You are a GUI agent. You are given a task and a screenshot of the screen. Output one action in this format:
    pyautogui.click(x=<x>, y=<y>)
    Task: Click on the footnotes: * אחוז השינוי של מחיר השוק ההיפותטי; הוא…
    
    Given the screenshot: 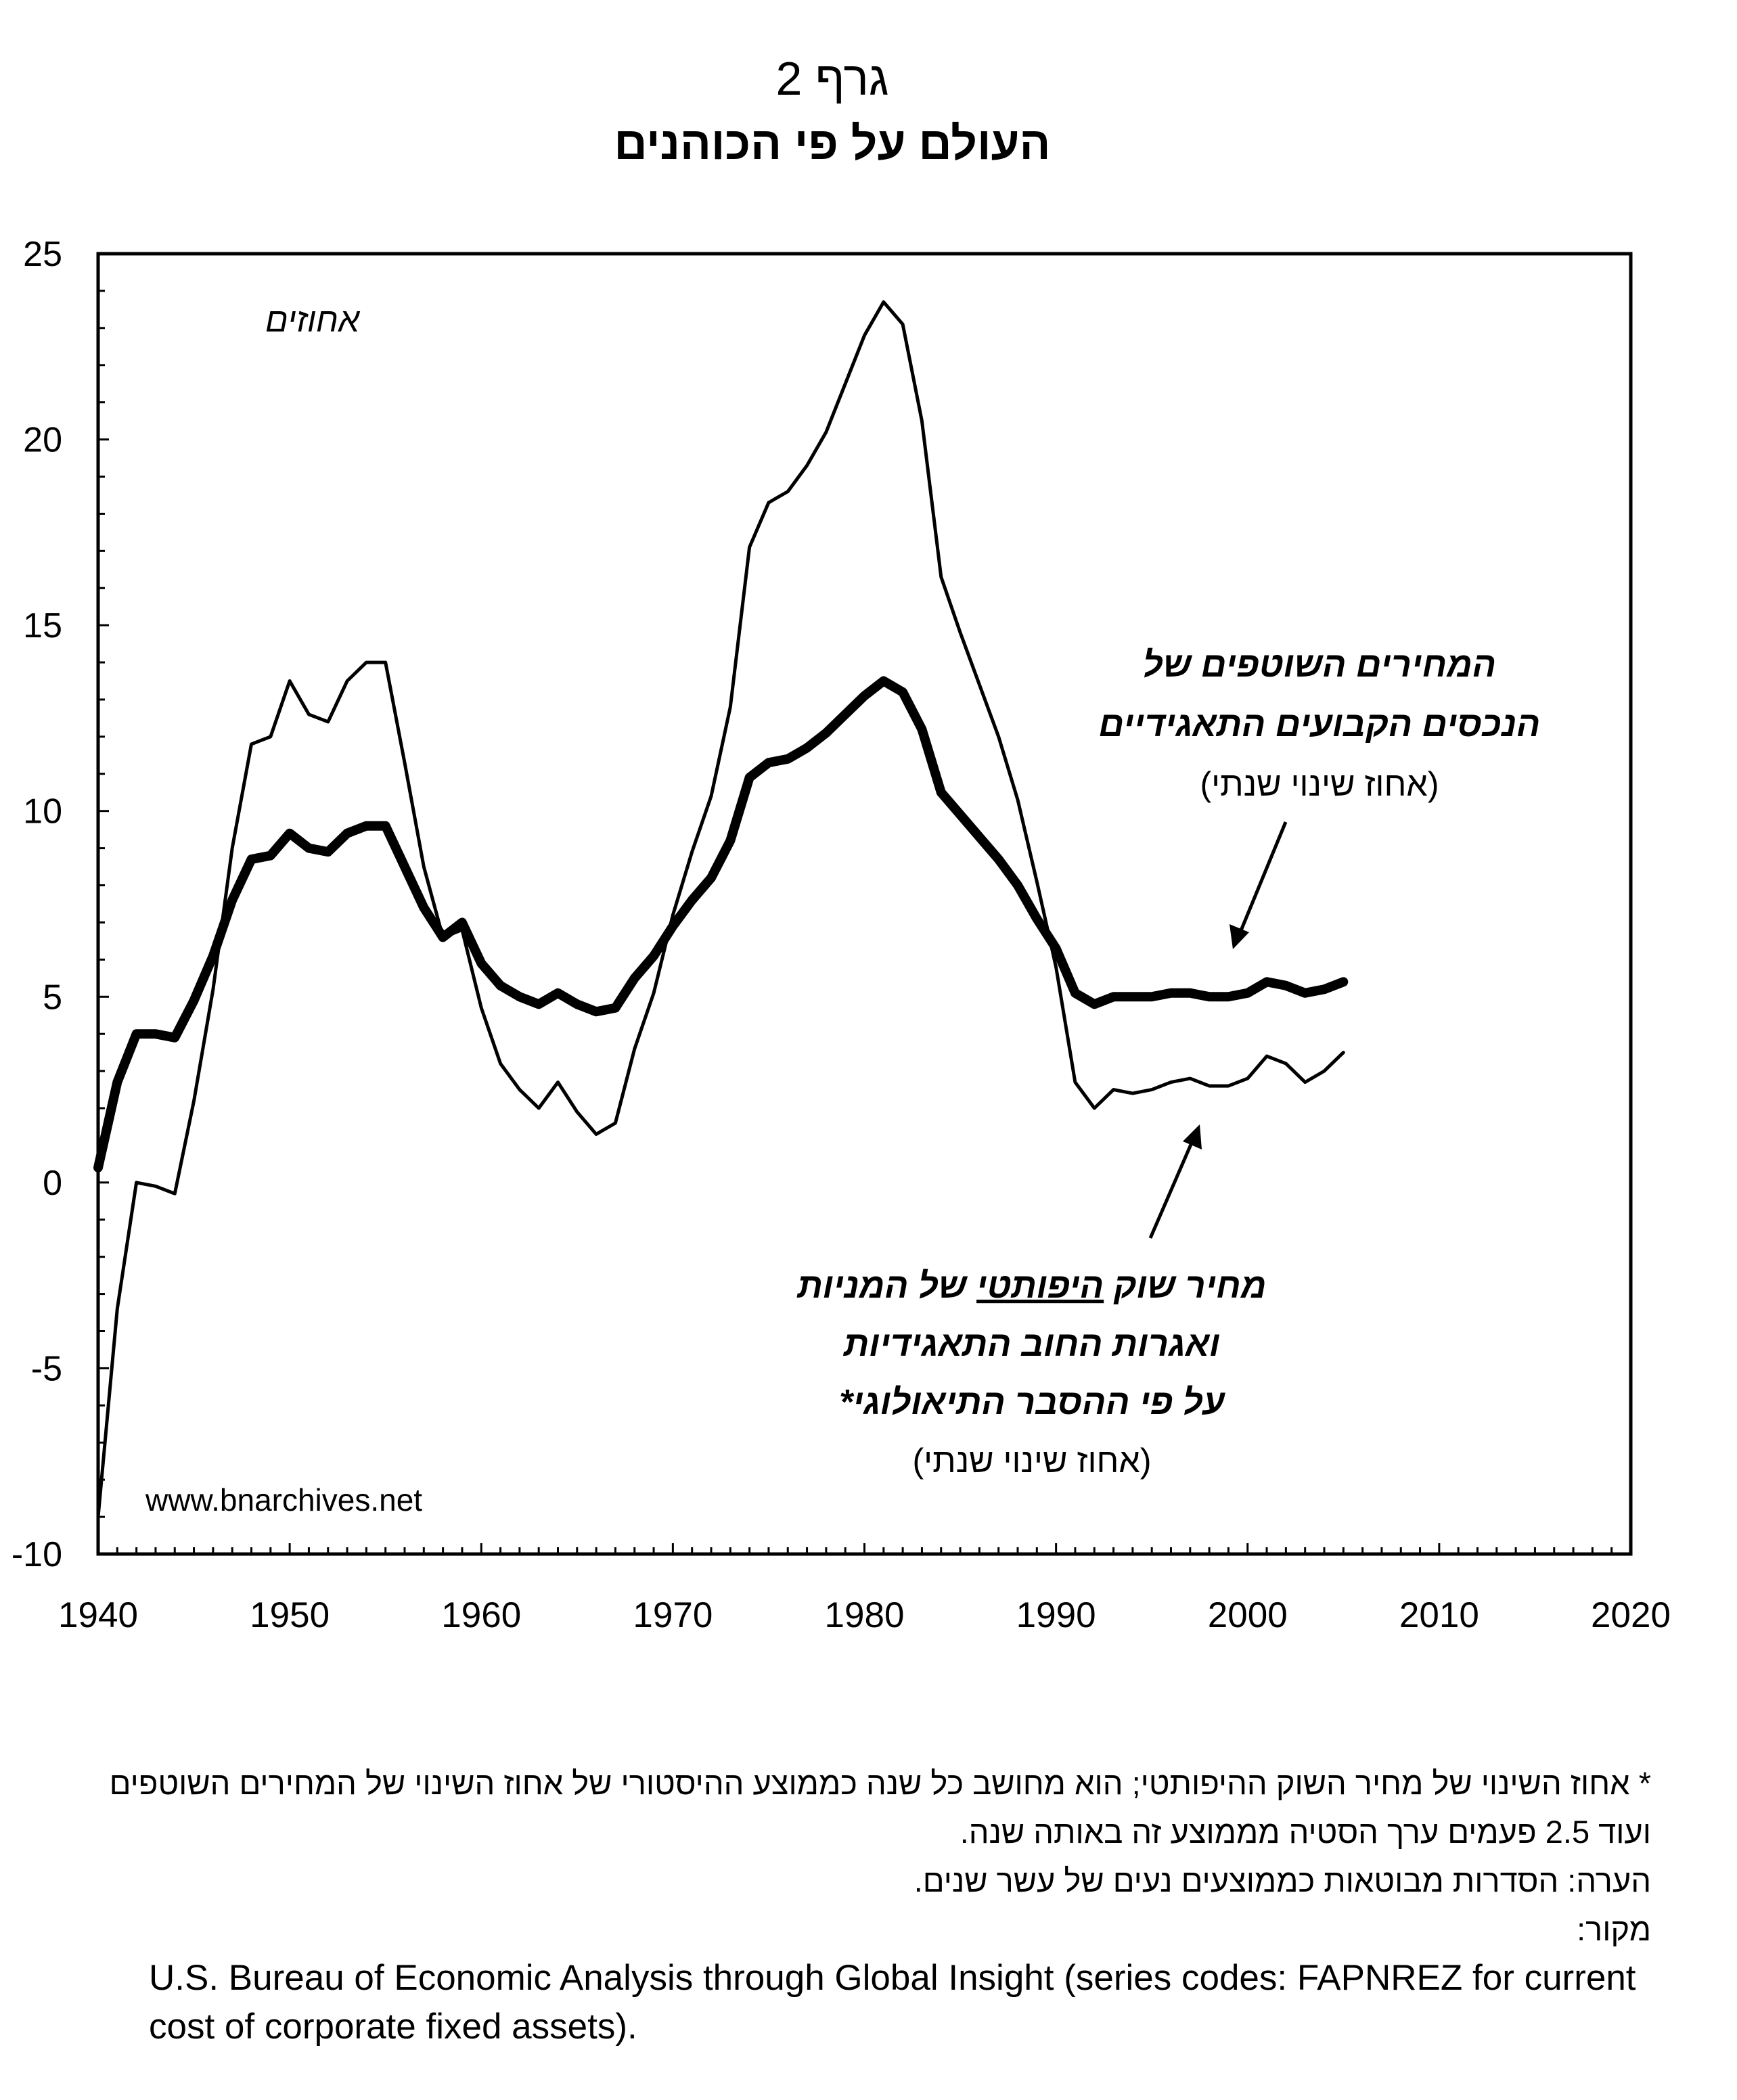 What is the action you would take?
    pyautogui.click(x=873, y=1905)
    